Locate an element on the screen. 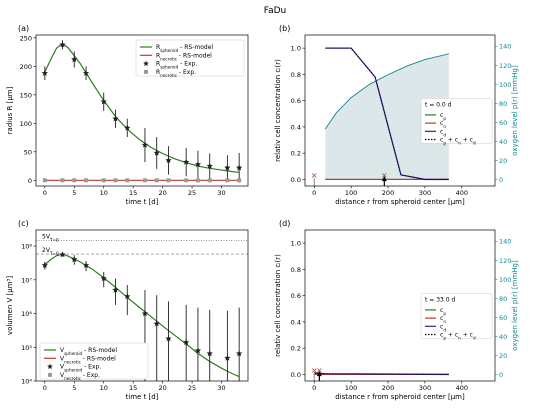 This screenshot has height=409, width=550. y-tick-label: 100 is located at coordinates (26, 124).